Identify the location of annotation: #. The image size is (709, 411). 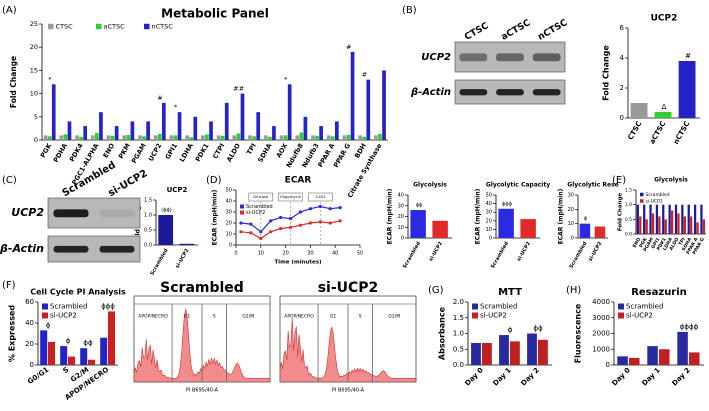
(364, 75).